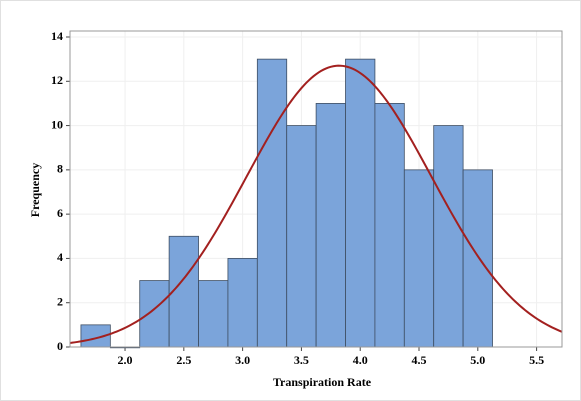 This screenshot has height=401, width=581. I want to click on y-axis-label: Frequency, so click(35, 190).